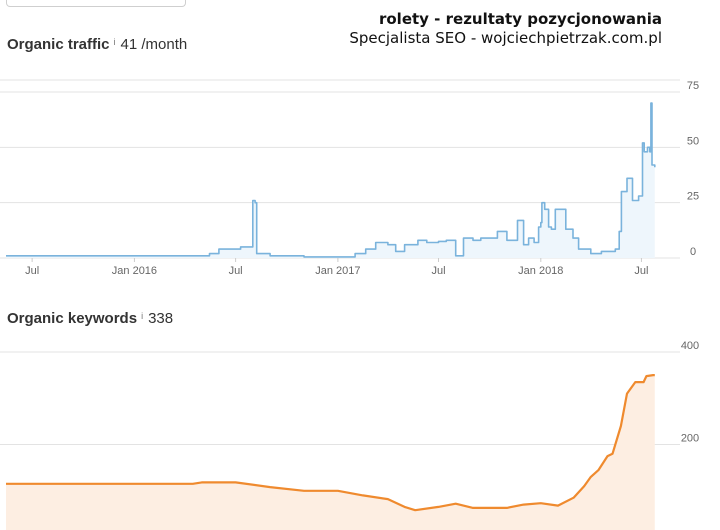 The height and width of the screenshot is (530, 720). Describe the element at coordinates (154, 44) in the screenshot. I see `organic-traffic-value: 41 /month` at that location.